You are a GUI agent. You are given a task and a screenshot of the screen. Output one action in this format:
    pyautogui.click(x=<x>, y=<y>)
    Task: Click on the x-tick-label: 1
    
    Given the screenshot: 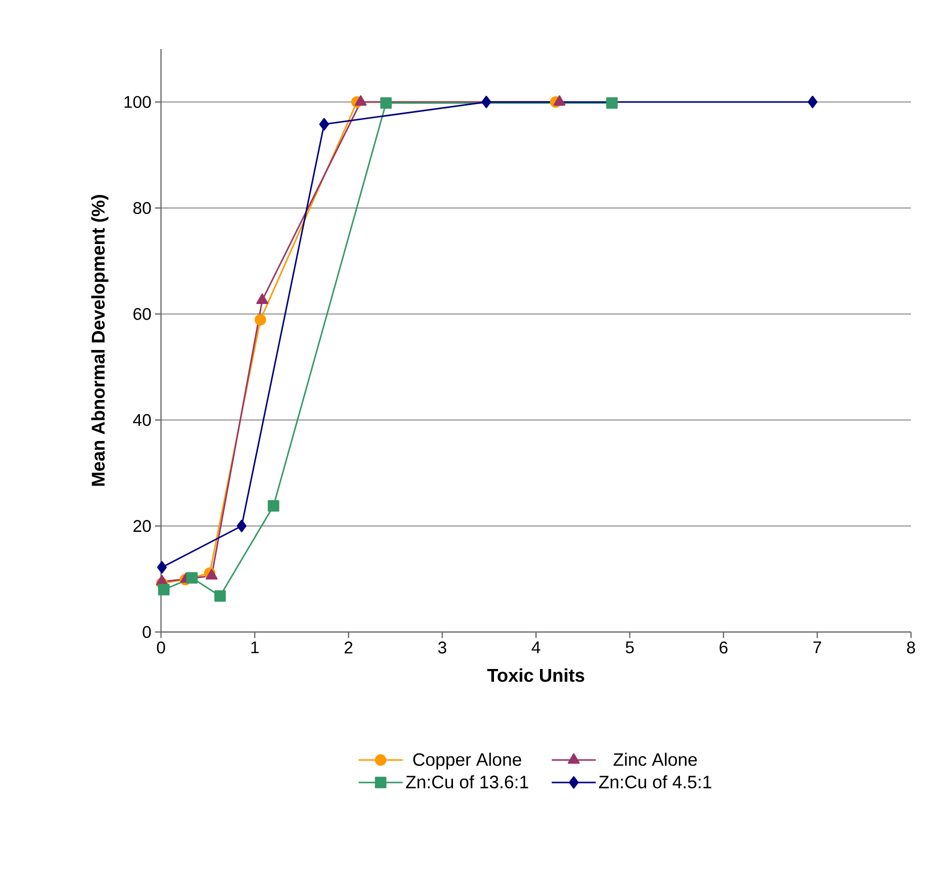 What is the action you would take?
    pyautogui.click(x=255, y=648)
    